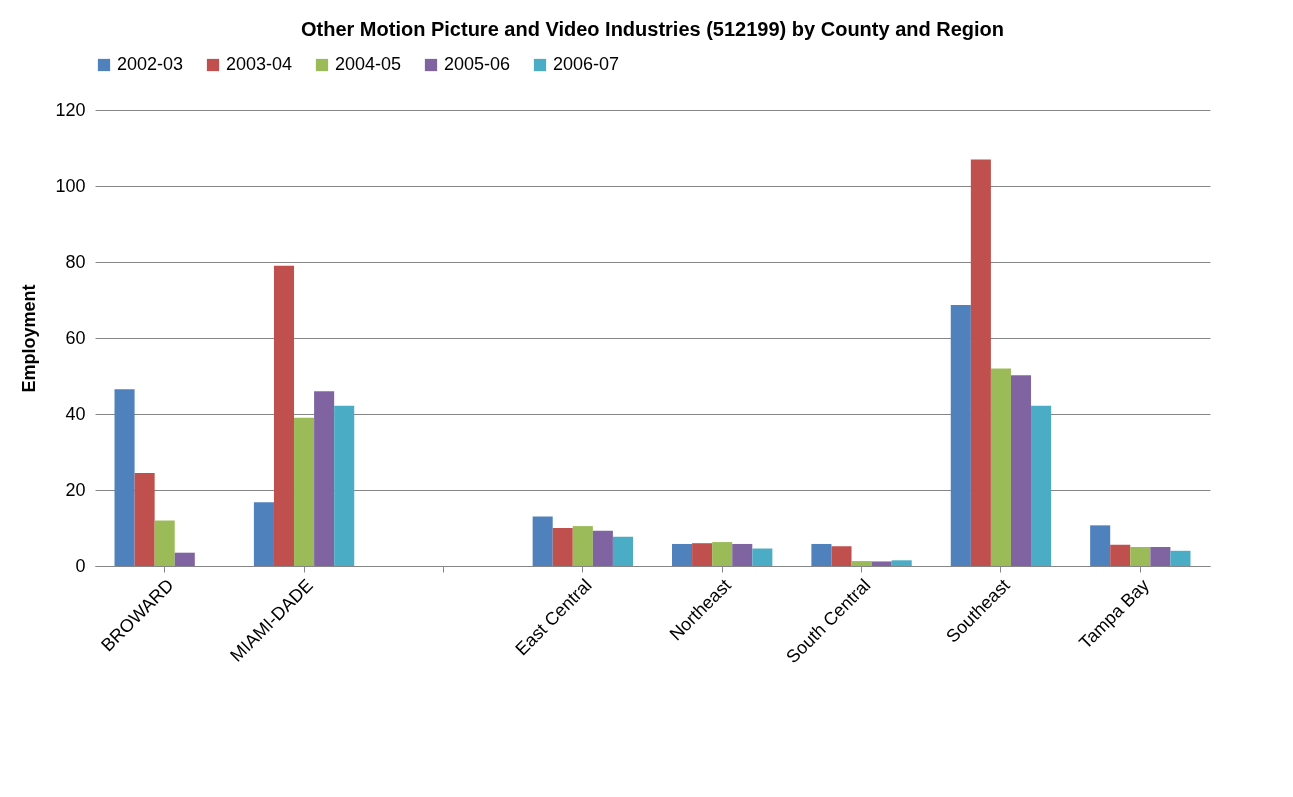  I want to click on y-tick-label: 40, so click(75, 413).